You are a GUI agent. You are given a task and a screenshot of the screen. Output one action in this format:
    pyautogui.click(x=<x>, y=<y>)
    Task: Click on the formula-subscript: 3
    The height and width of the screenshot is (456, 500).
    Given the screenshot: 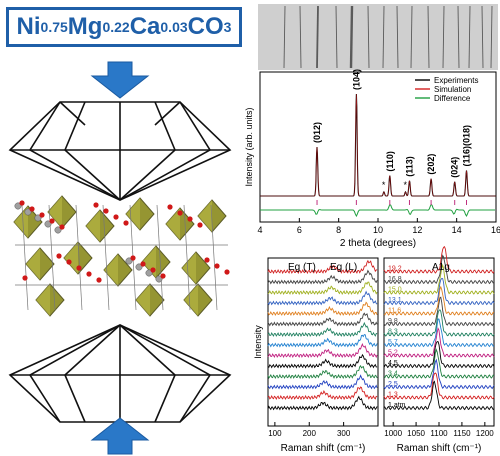 What is the action you would take?
    pyautogui.click(x=227, y=27)
    